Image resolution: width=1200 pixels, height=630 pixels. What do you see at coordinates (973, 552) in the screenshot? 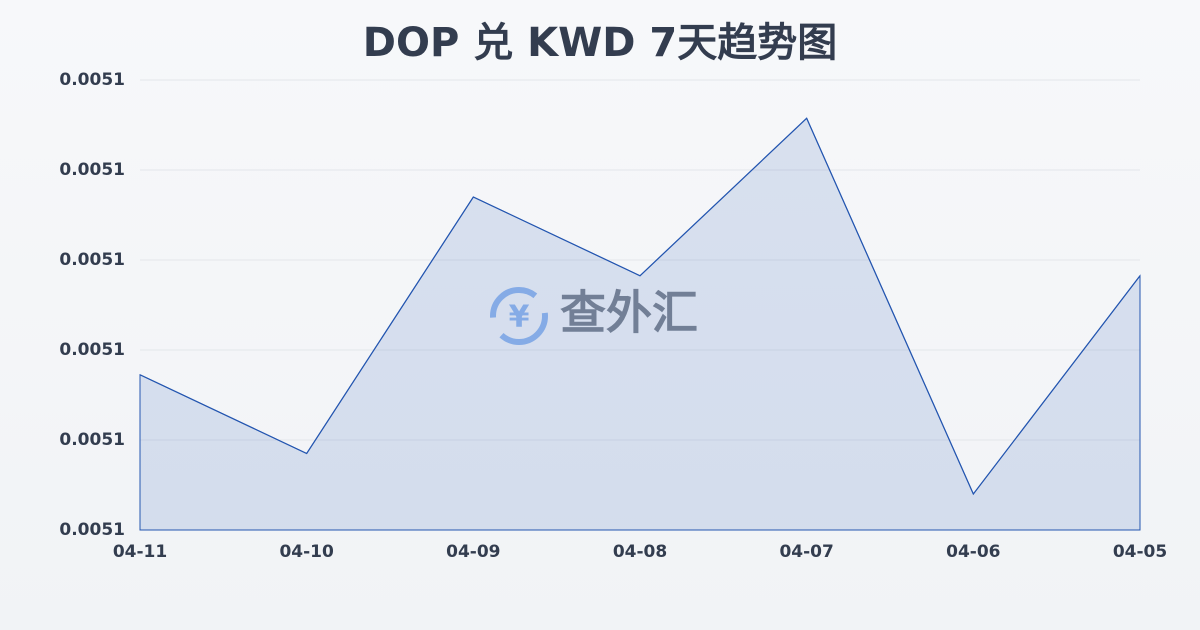
I see `x-tick-label: 04-06` at bounding box center [973, 552].